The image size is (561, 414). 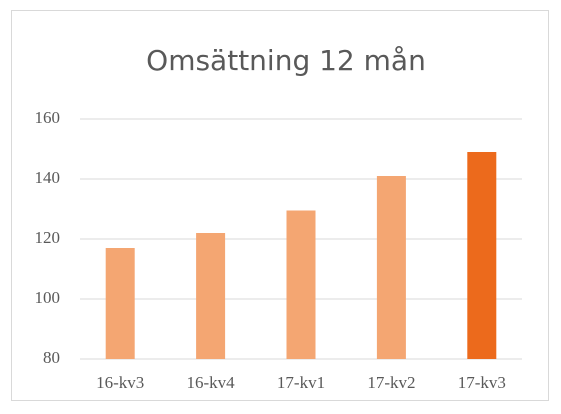 What do you see at coordinates (48, 297) in the screenshot?
I see `y-tick-label: 100` at bounding box center [48, 297].